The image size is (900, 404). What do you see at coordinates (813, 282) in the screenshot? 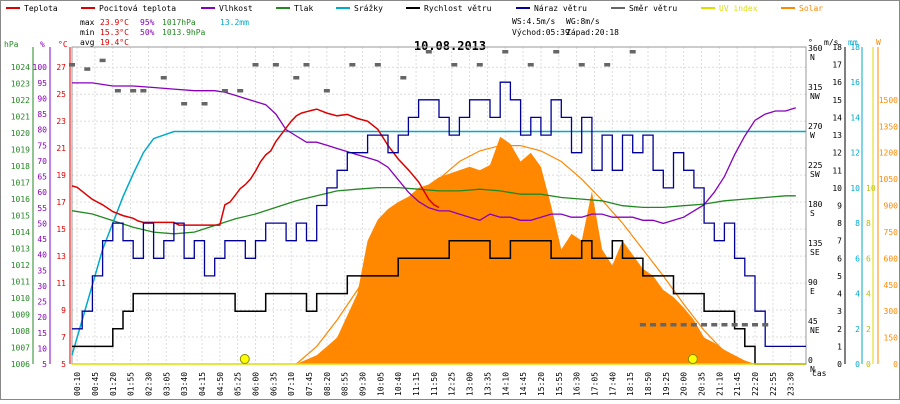
I see `tick-direction: 90` at bounding box center [813, 282].